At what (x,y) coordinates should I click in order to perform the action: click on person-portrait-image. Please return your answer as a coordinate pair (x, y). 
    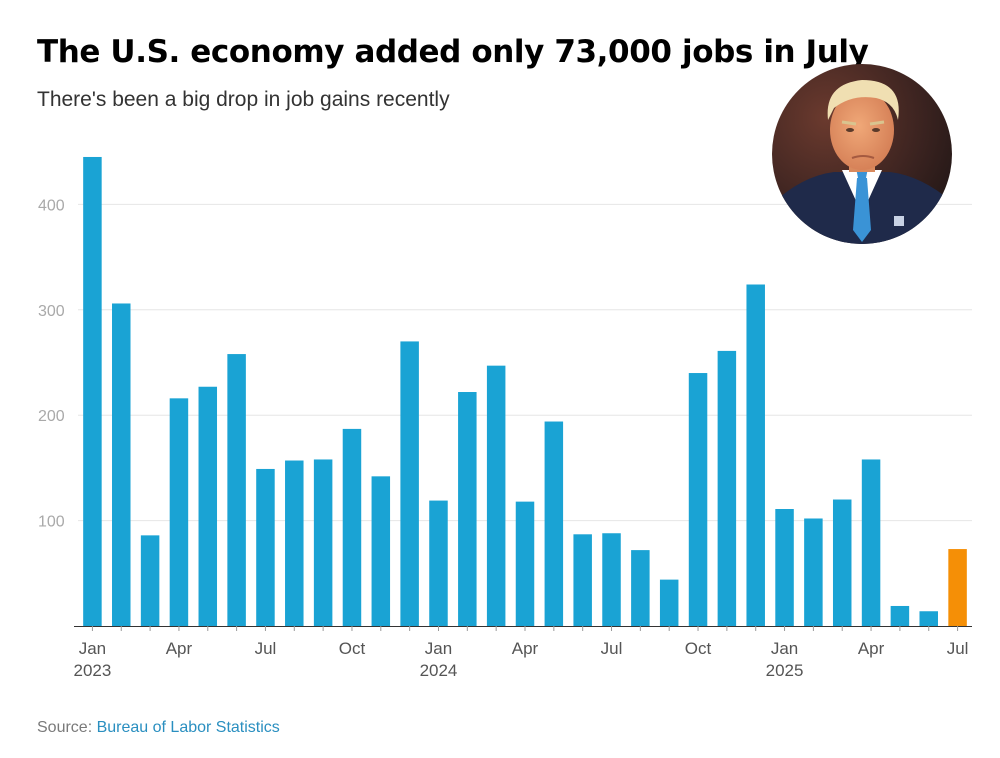
    Looking at the image, I should click on (862, 154).